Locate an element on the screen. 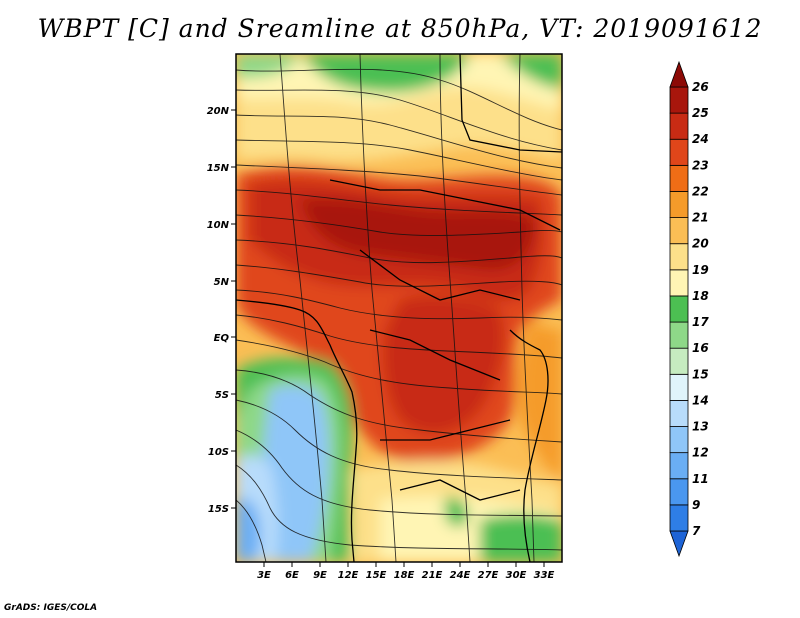  colorbar-label: 12 is located at coordinates (700, 453).